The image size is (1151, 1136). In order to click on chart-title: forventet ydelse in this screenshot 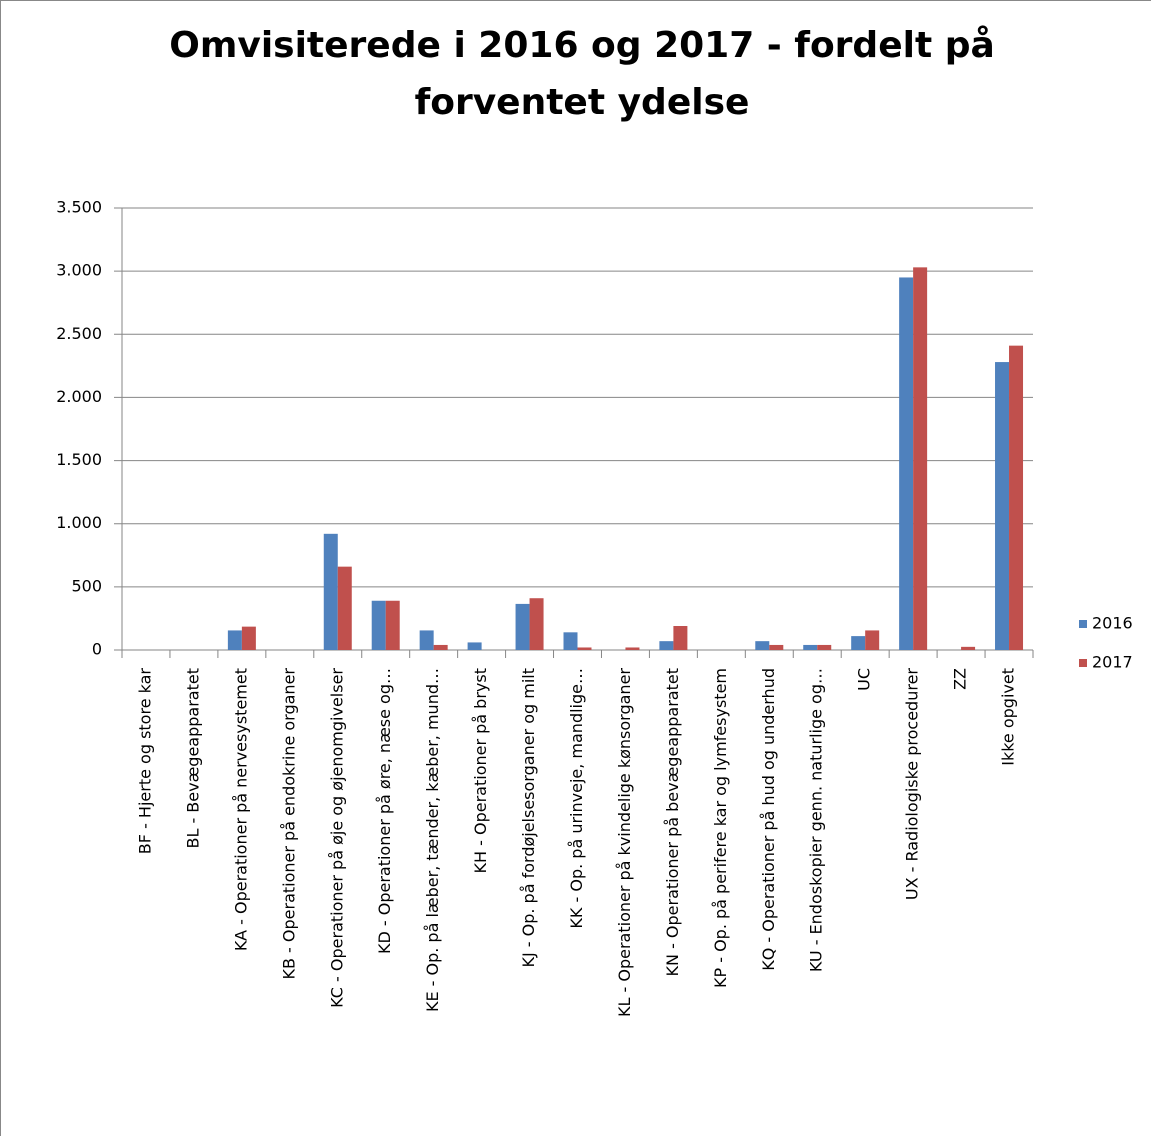, I will do `click(582, 102)`.